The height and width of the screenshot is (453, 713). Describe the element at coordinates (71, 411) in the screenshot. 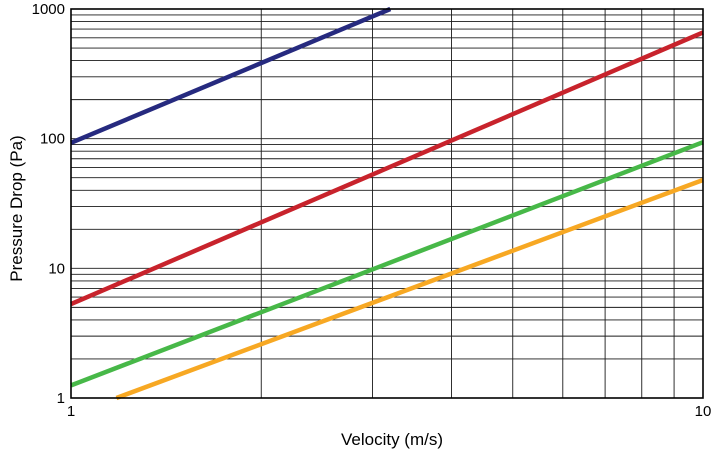

I see `x-tick-label: 1` at that location.